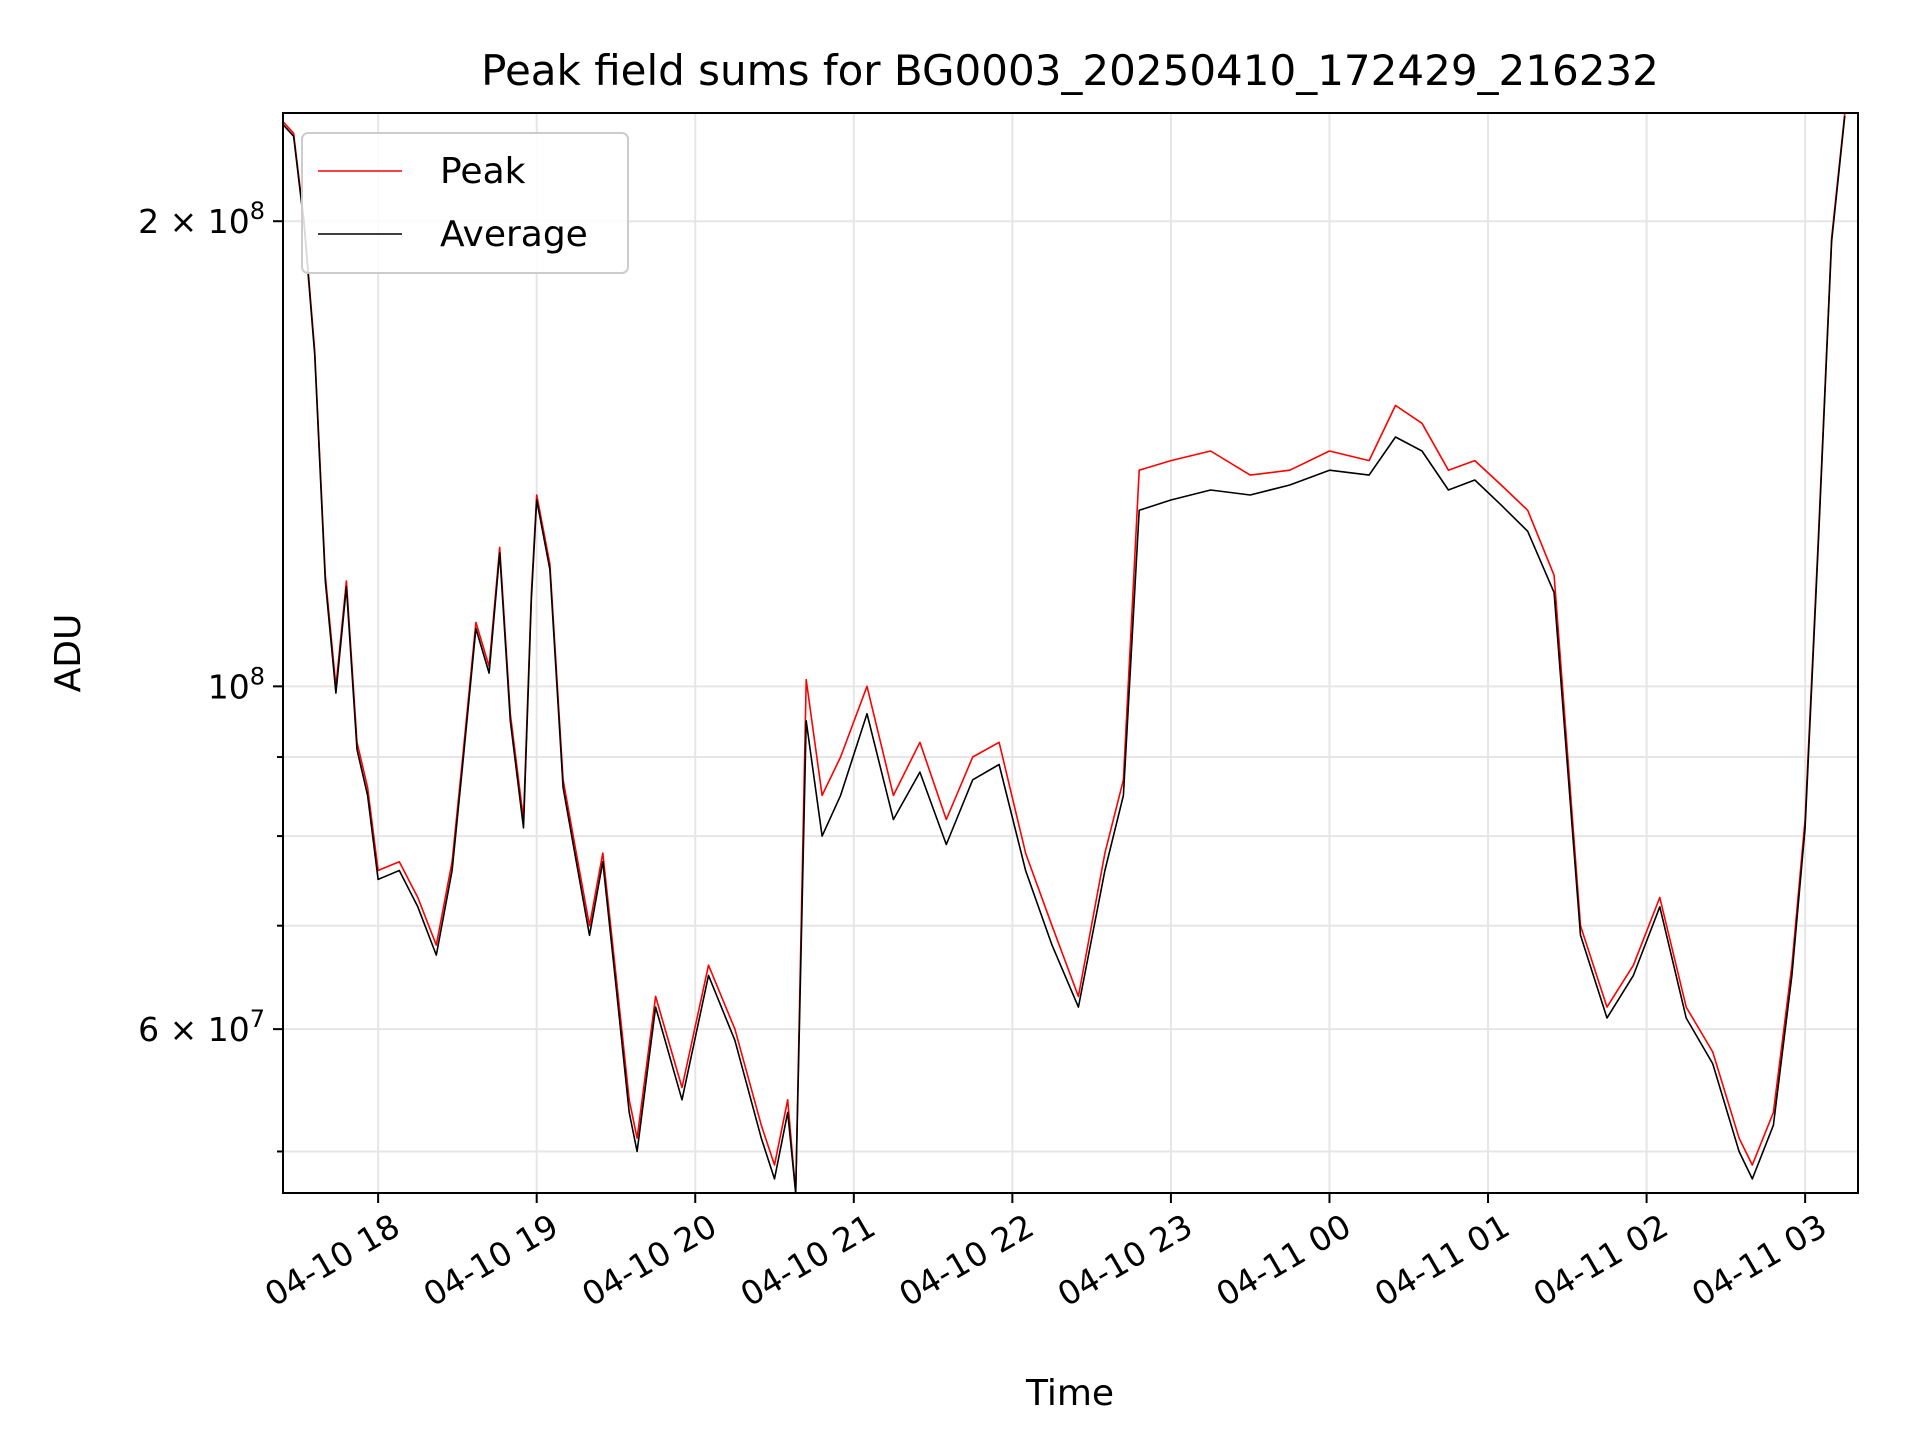  Describe the element at coordinates (68, 653) in the screenshot. I see `y-axis-label: ADU` at that location.